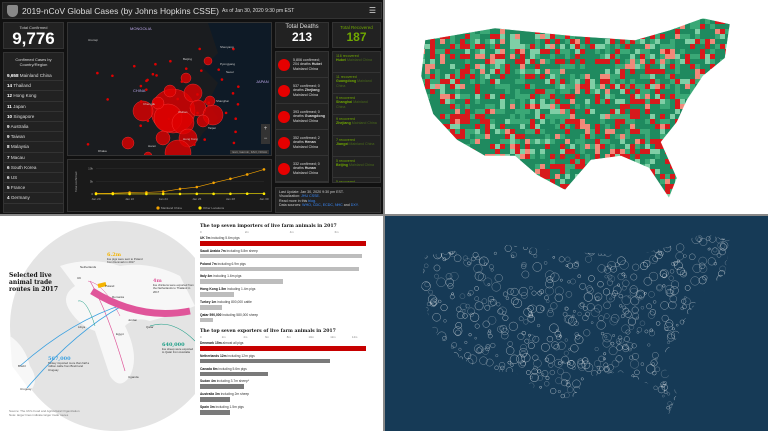  I want to click on zoom-out-button: −, so click(265, 139).